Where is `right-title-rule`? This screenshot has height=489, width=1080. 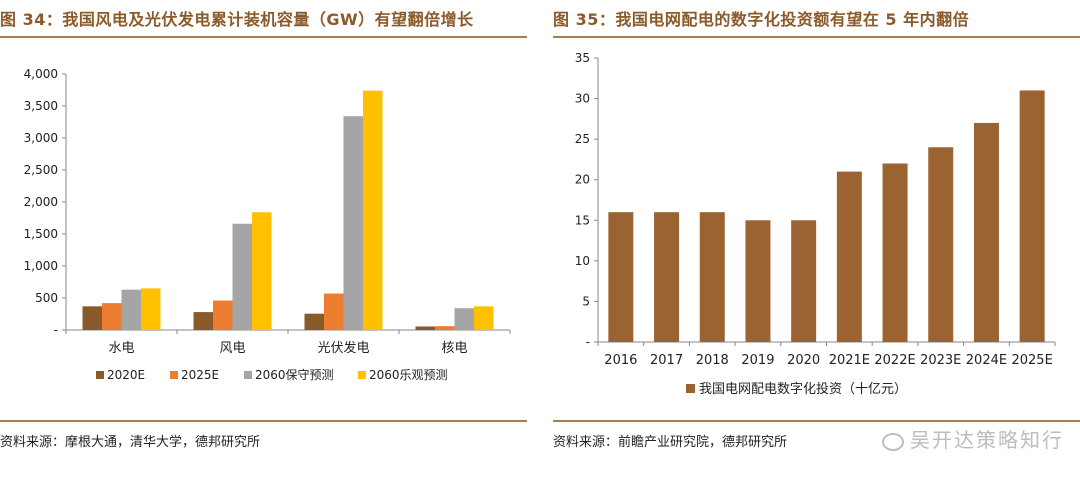 right-title-rule is located at coordinates (816, 37).